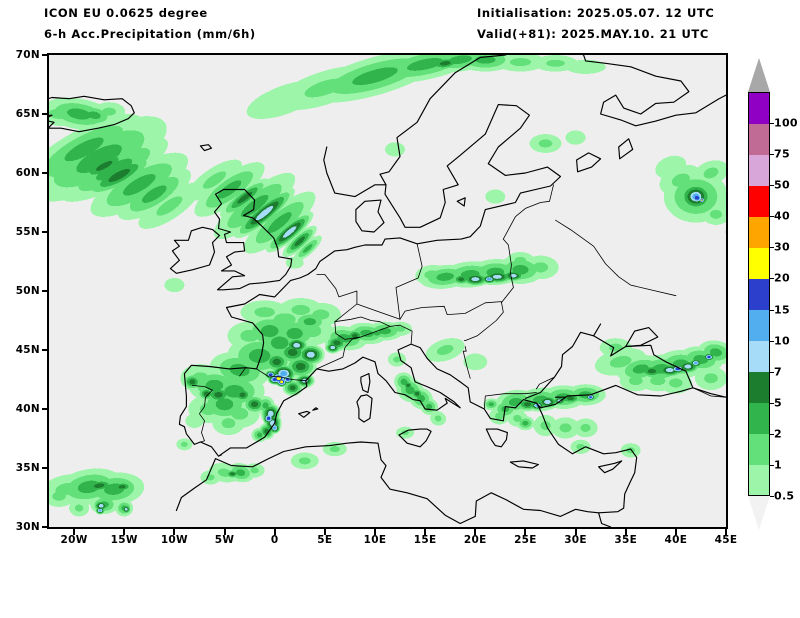 The height and width of the screenshot is (618, 800). I want to click on colorbar-tick-label: 40, so click(782, 216).